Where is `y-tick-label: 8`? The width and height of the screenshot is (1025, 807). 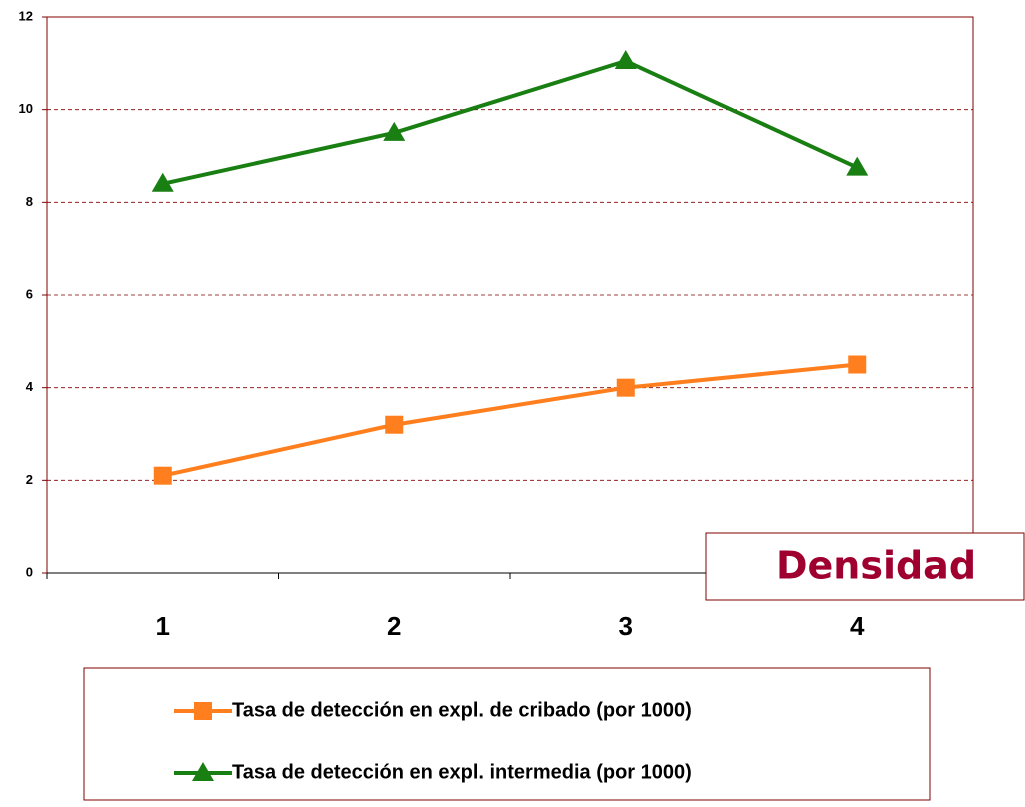
y-tick-label: 8 is located at coordinates (29, 201).